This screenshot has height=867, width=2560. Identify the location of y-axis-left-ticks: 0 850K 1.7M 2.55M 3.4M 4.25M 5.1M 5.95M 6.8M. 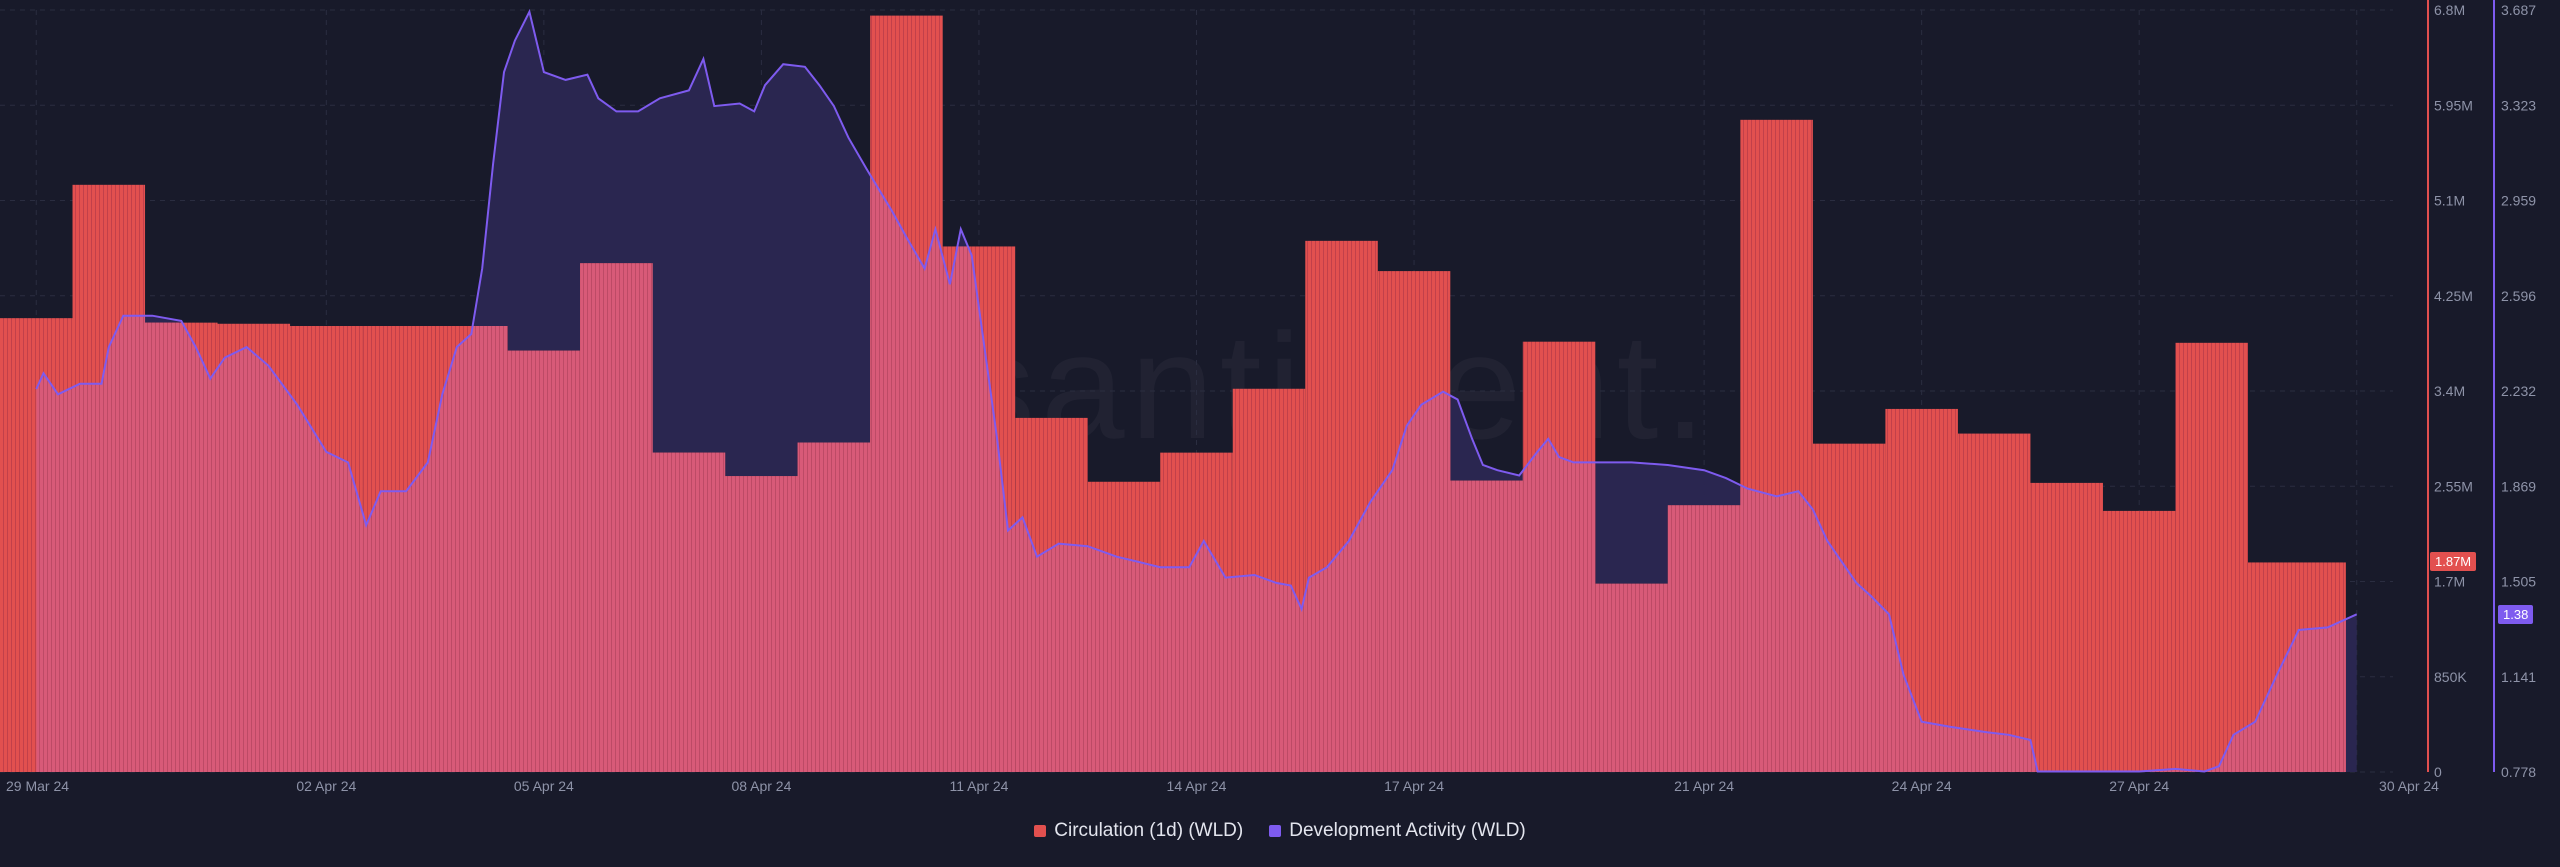
(2453, 391).